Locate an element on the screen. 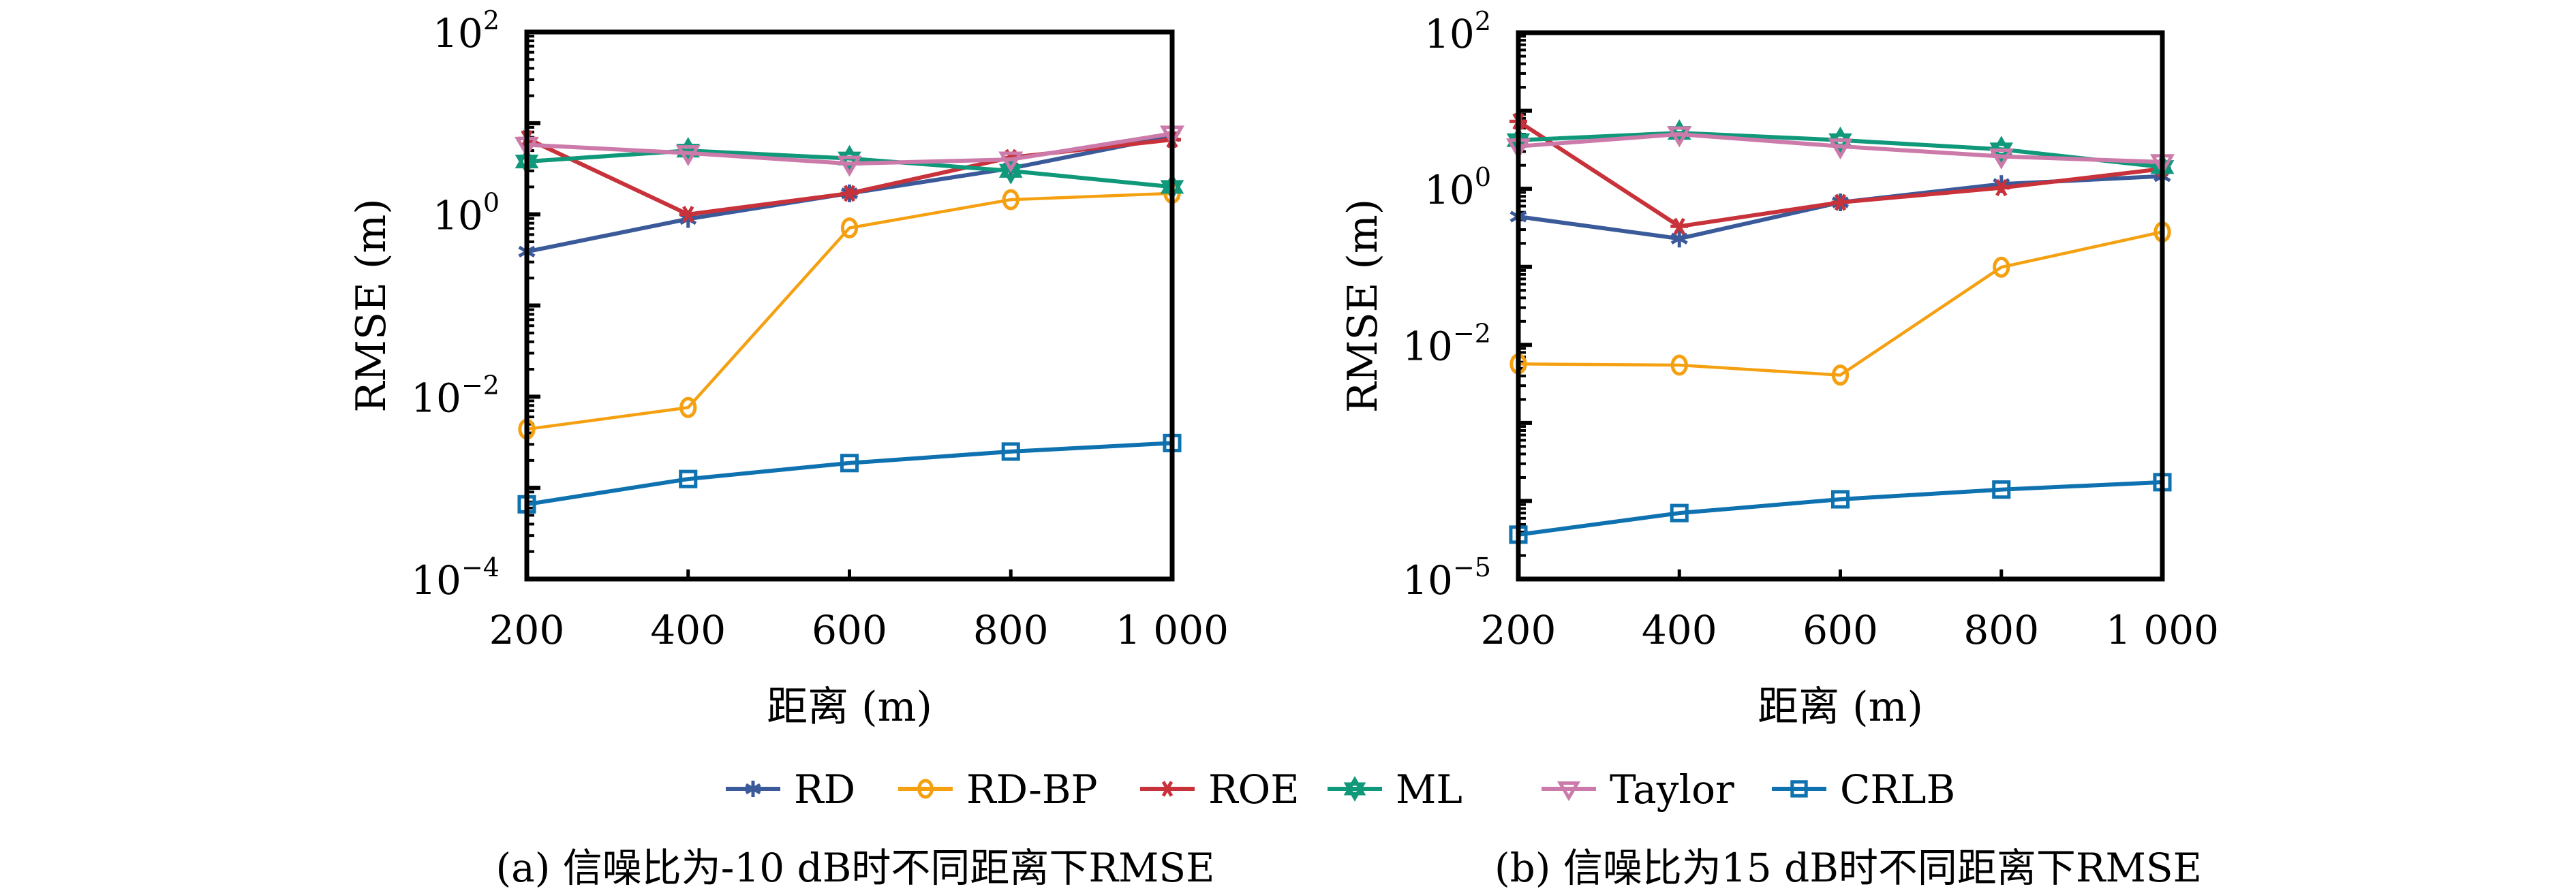 The height and width of the screenshot is (891, 2576). caption-b: (b) 信噪比为15 dB时不同距离下RMSE is located at coordinates (1848, 868).